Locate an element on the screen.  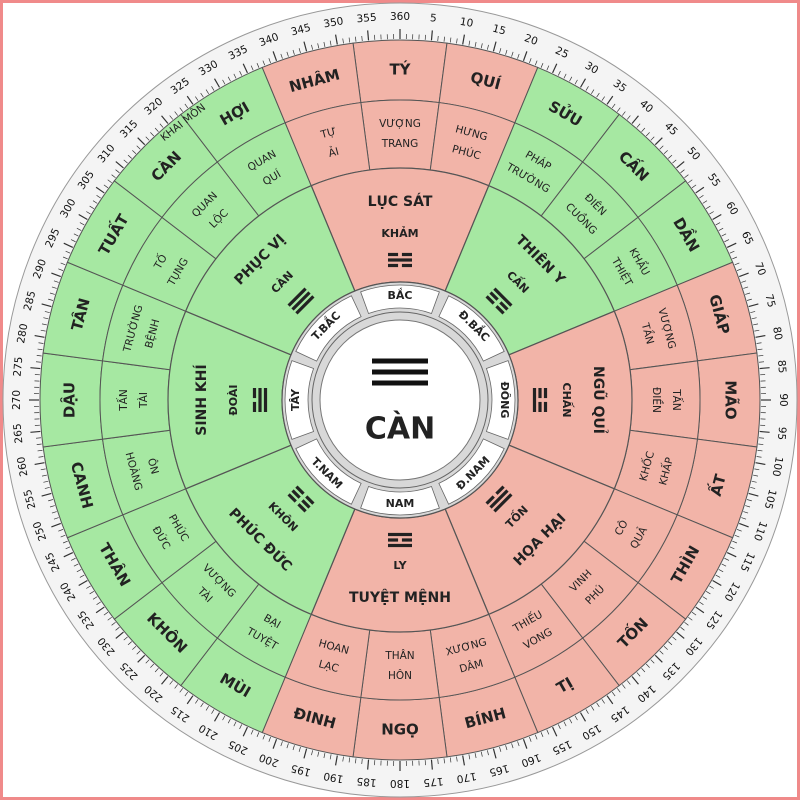
degree-label: 285 is located at coordinates (30, 301).